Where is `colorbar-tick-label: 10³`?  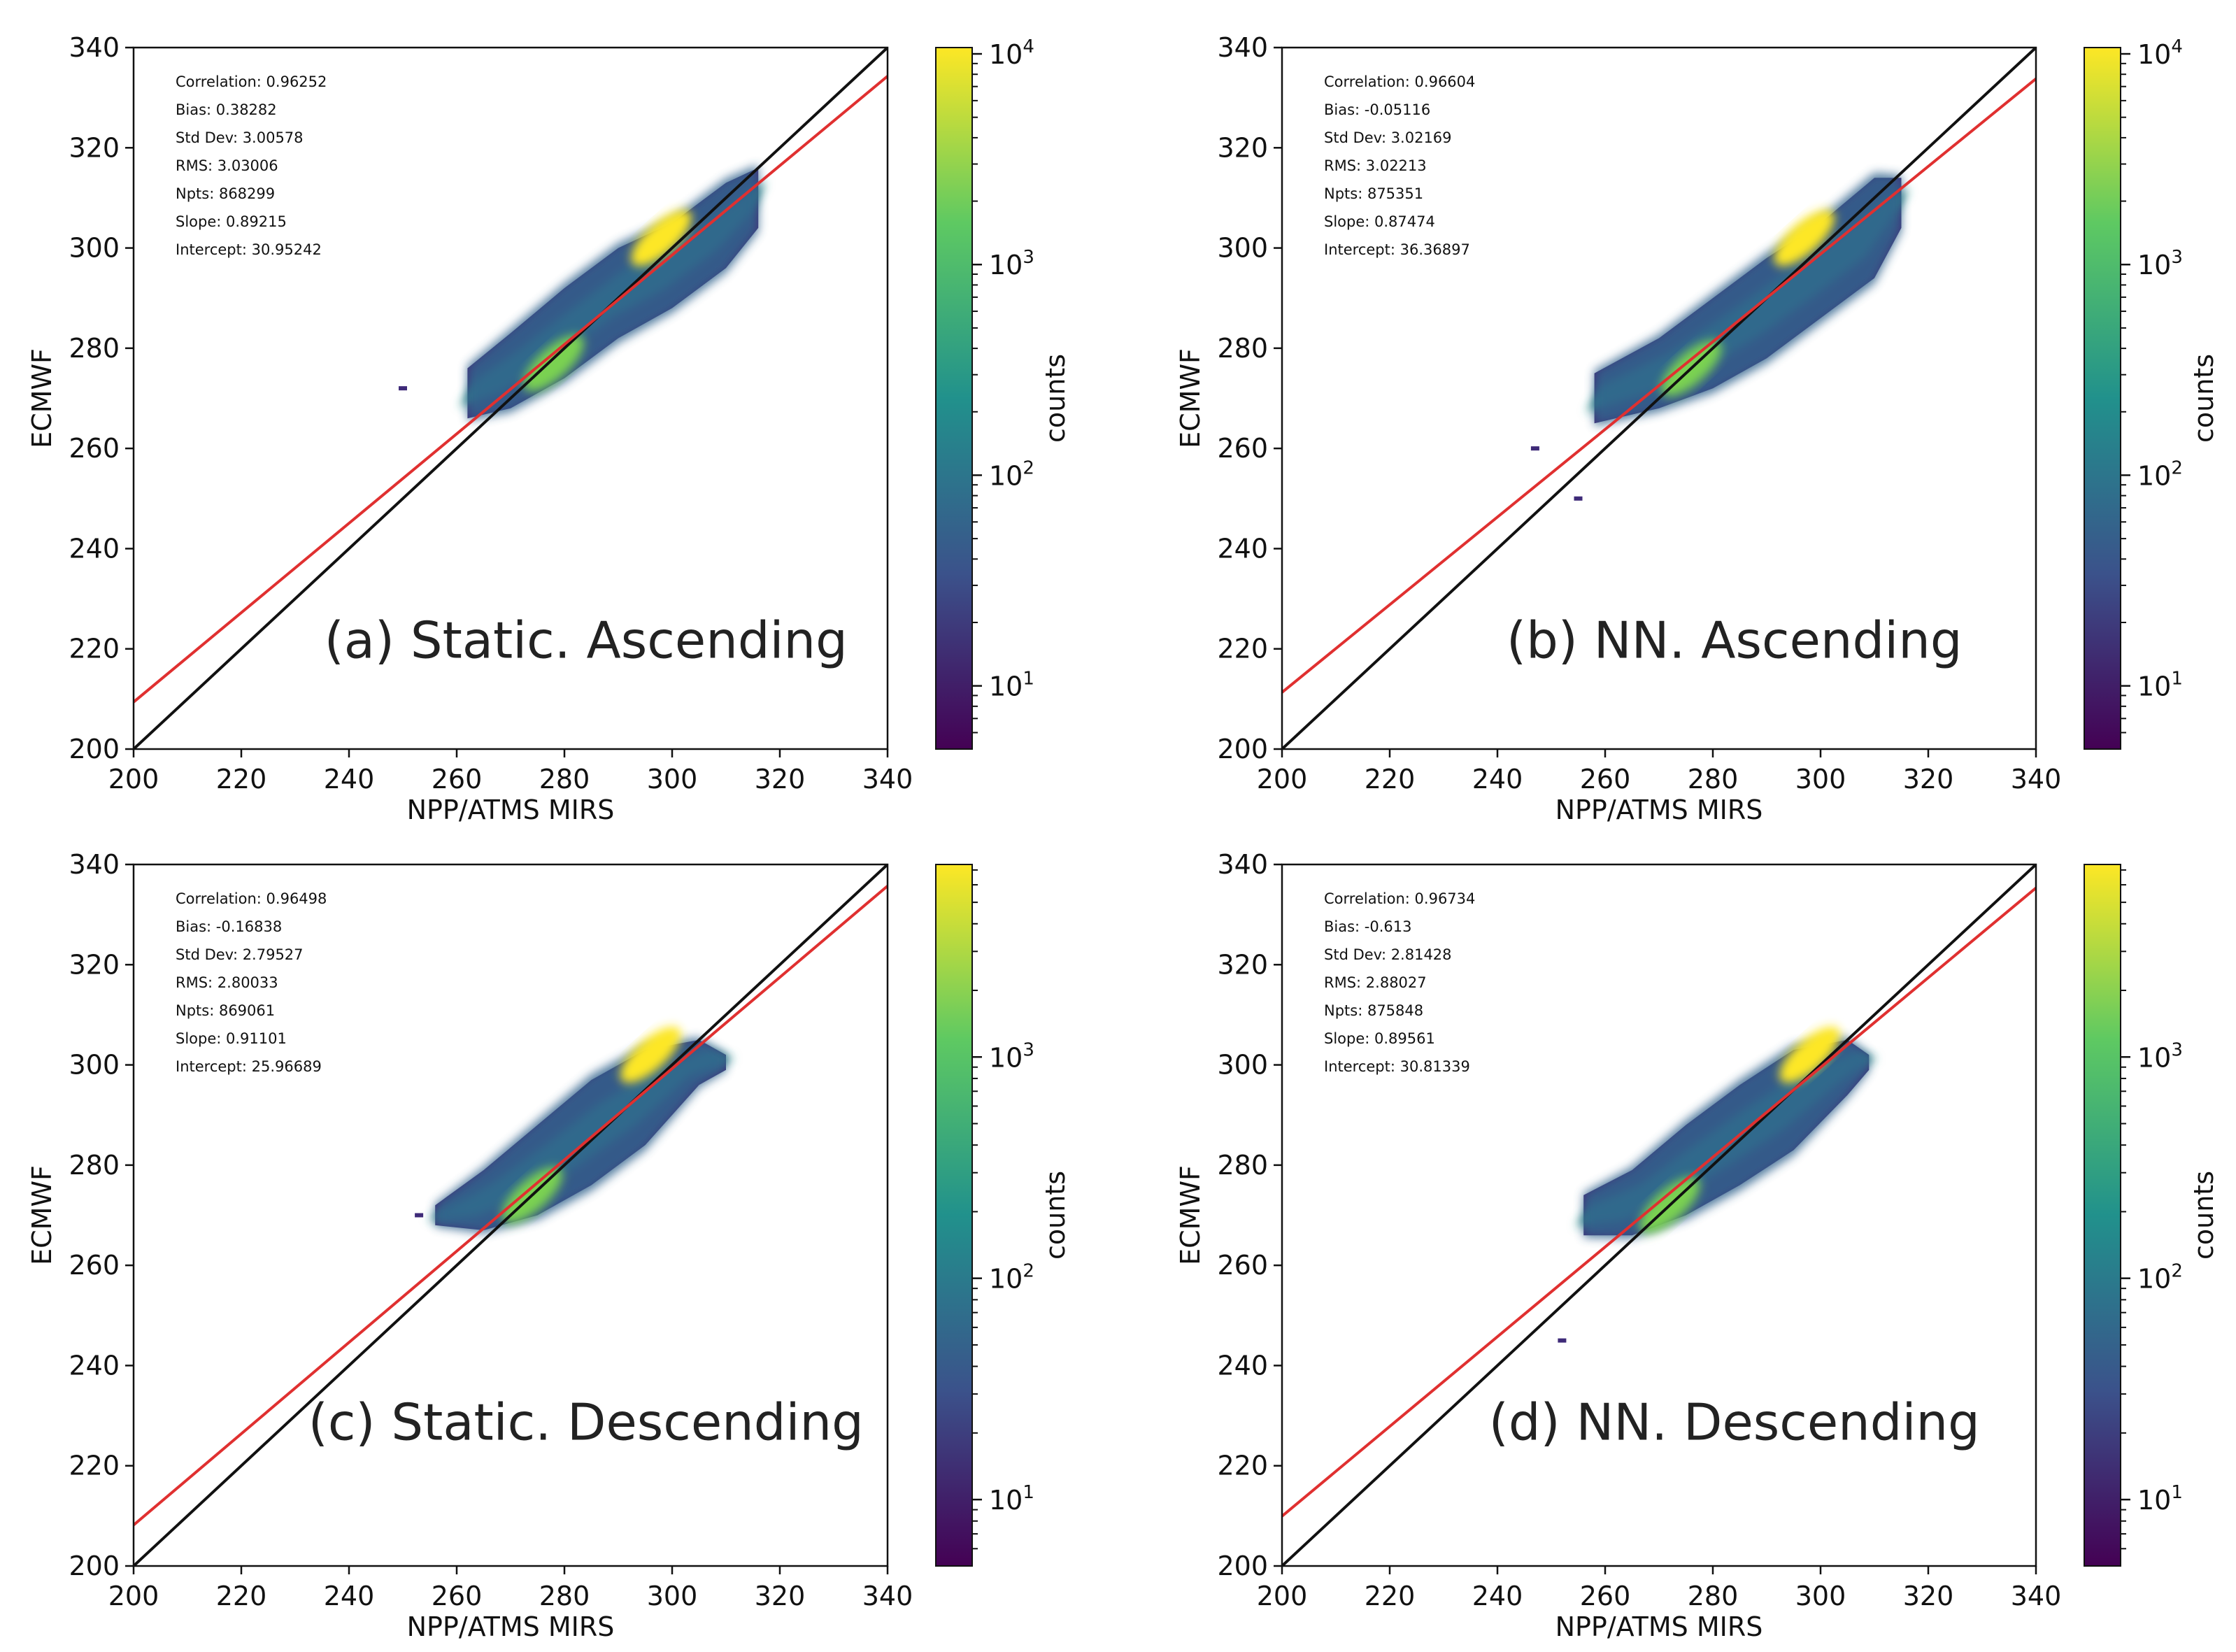
colorbar-tick-label: 10³ is located at coordinates (2160, 1056).